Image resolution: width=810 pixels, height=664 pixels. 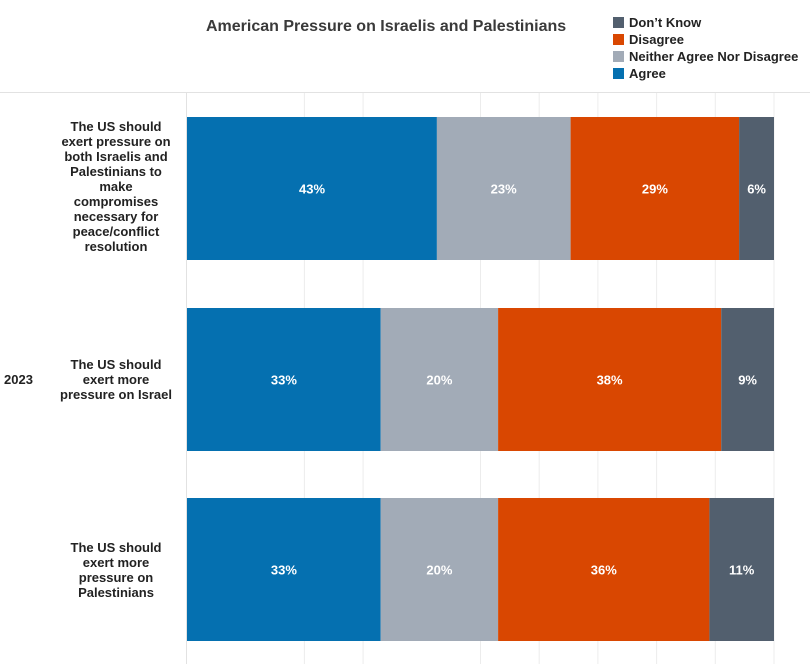 I want to click on bar-label-agree-2: 33%, so click(x=284, y=380).